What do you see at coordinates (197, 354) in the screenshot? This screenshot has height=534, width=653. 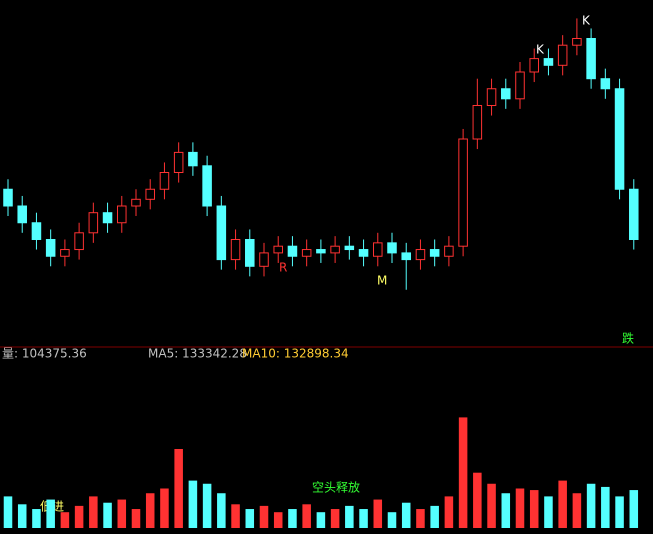 I see `ma5-label: MA5: 133342.28` at bounding box center [197, 354].